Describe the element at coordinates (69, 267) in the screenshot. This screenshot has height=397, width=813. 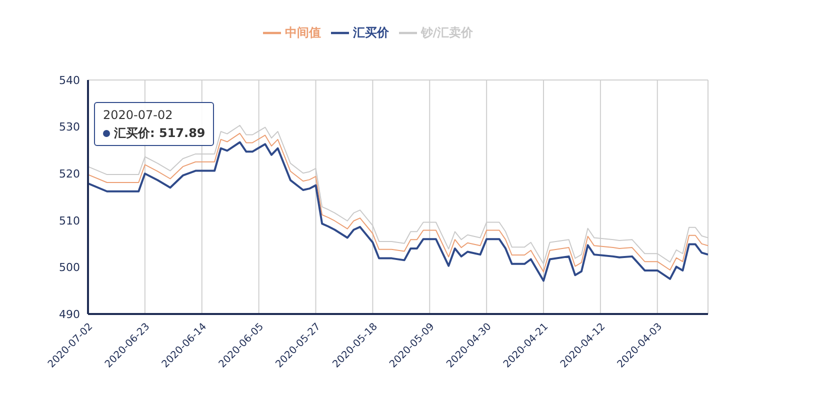
I see `y-tick-label: 500` at that location.